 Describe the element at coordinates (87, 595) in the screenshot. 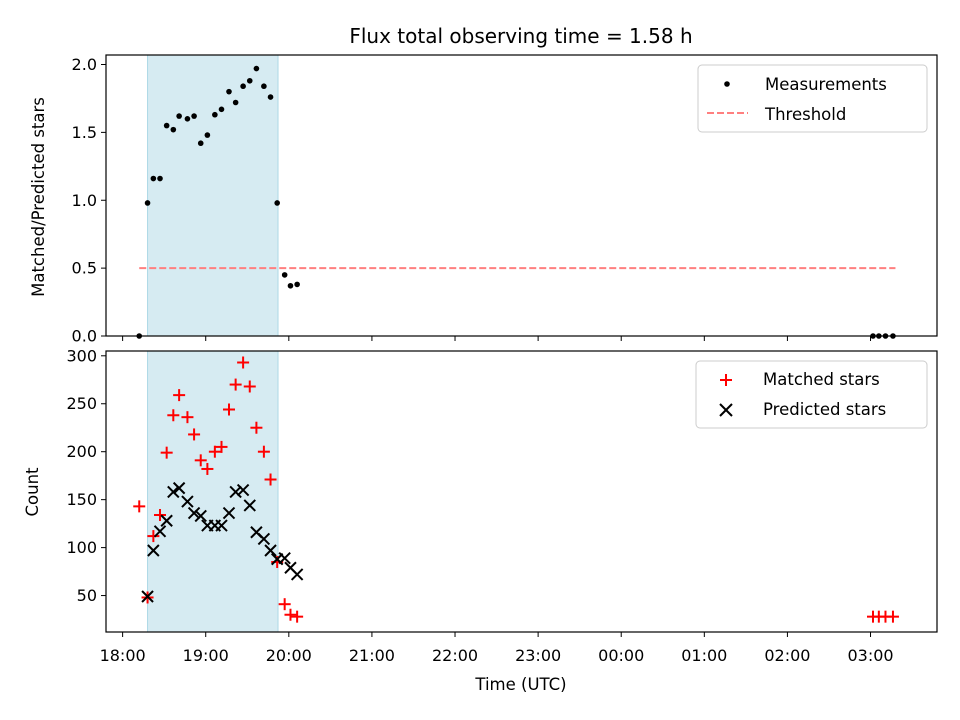

I see `bottom-y-tick-label: 50` at that location.